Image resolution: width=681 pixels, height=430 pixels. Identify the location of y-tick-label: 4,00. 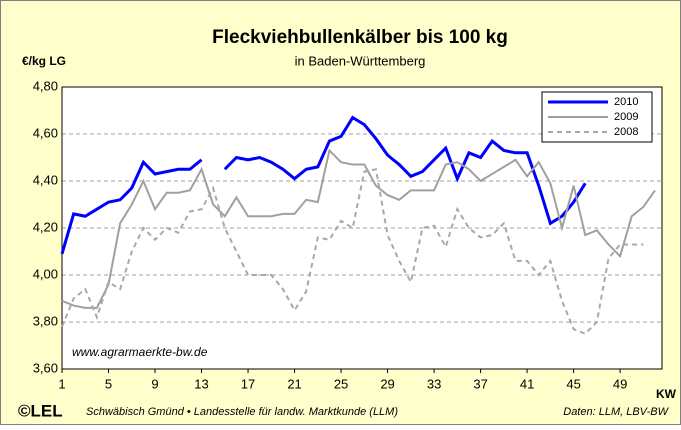
(45, 273).